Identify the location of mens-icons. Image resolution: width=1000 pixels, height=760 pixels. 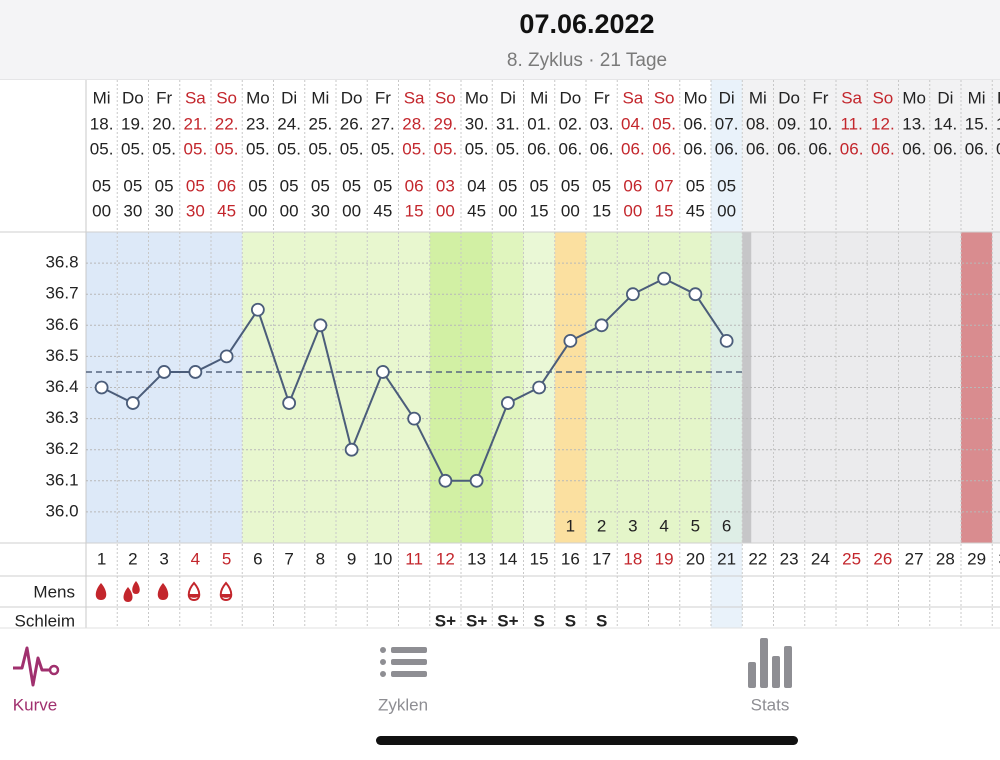
(164, 591).